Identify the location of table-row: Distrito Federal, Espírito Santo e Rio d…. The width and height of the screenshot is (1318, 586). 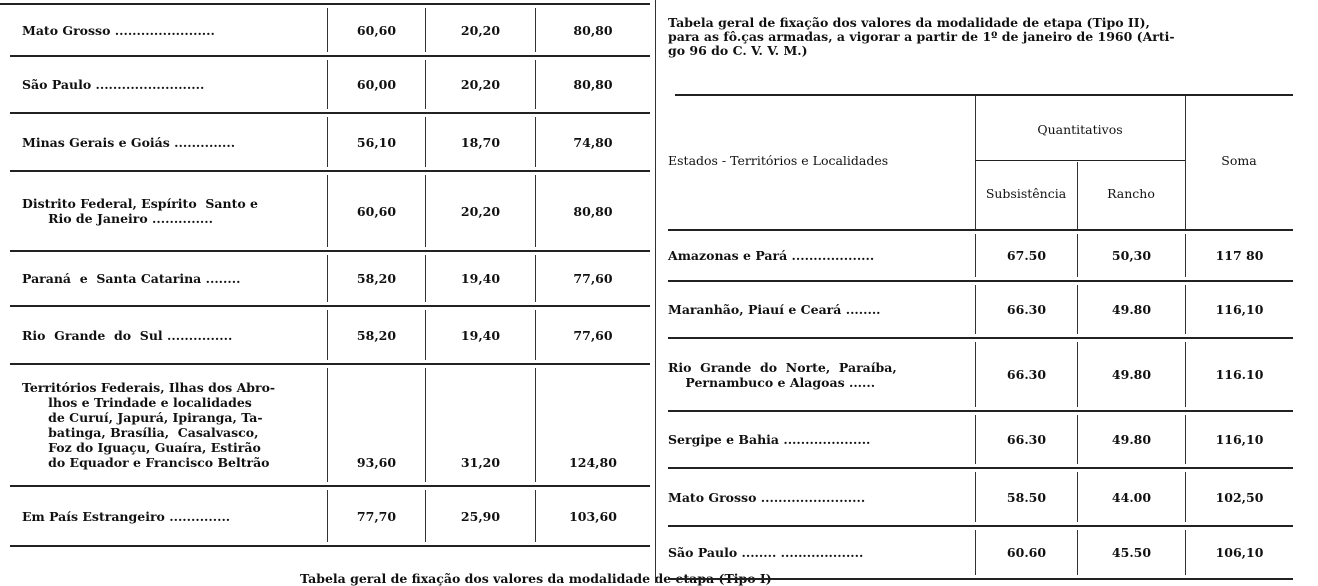
(330, 212).